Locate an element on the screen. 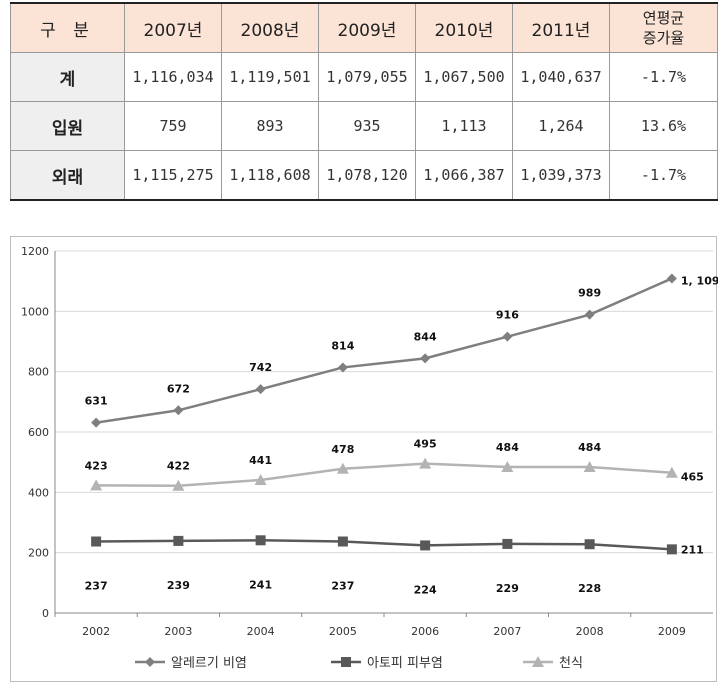 This screenshot has height=688, width=725. legend-label: 아토피 피부염 is located at coordinates (405, 663).